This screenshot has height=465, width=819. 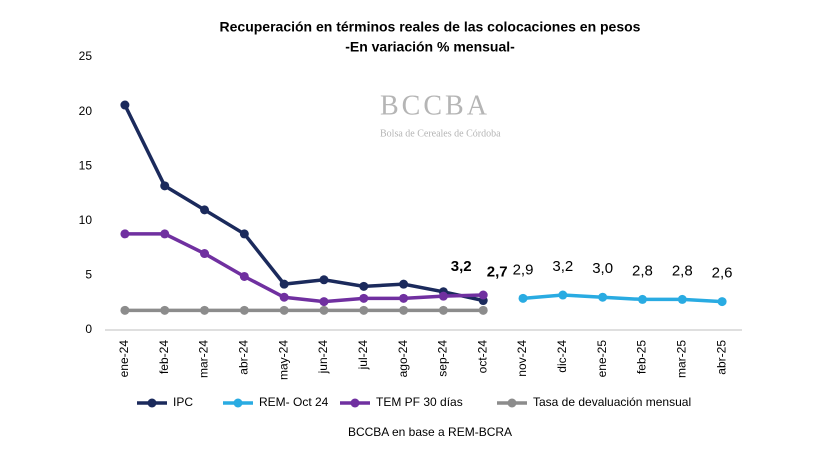 What do you see at coordinates (403, 359) in the screenshot?
I see `x-tick-label: ago-24` at bounding box center [403, 359].